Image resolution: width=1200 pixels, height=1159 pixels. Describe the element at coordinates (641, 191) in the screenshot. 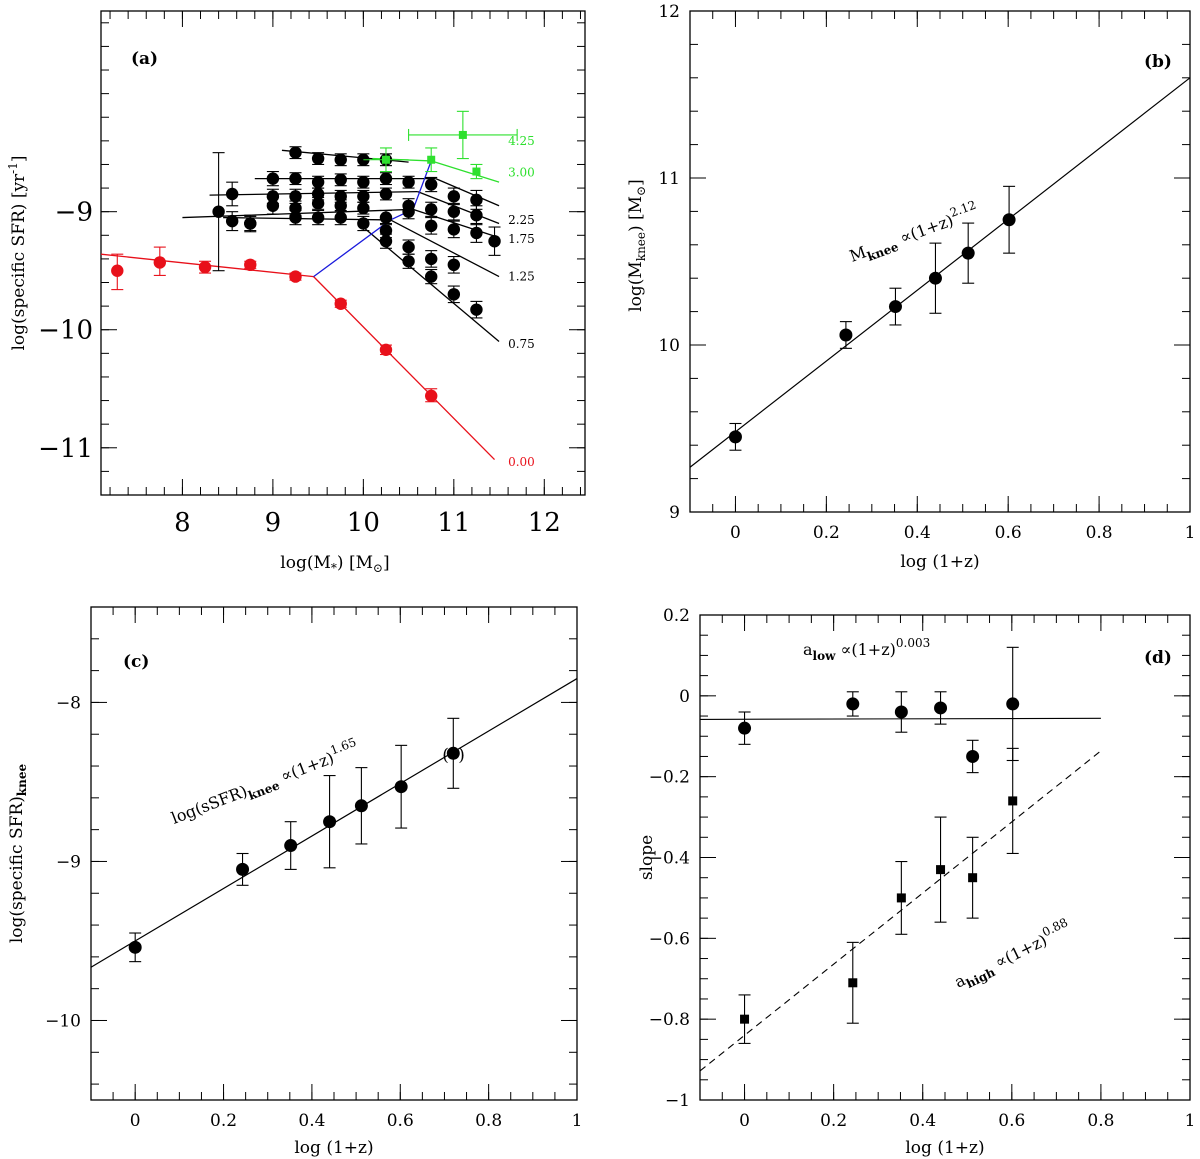

I see `y-axis-label-part-3: ⊙` at that location.